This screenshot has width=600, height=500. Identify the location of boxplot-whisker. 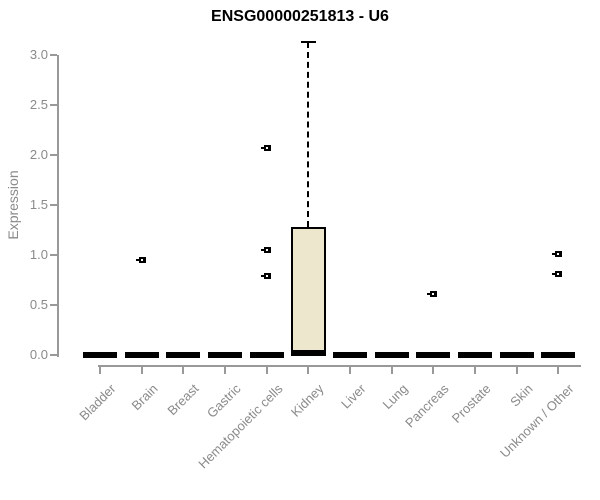
(308, 134).